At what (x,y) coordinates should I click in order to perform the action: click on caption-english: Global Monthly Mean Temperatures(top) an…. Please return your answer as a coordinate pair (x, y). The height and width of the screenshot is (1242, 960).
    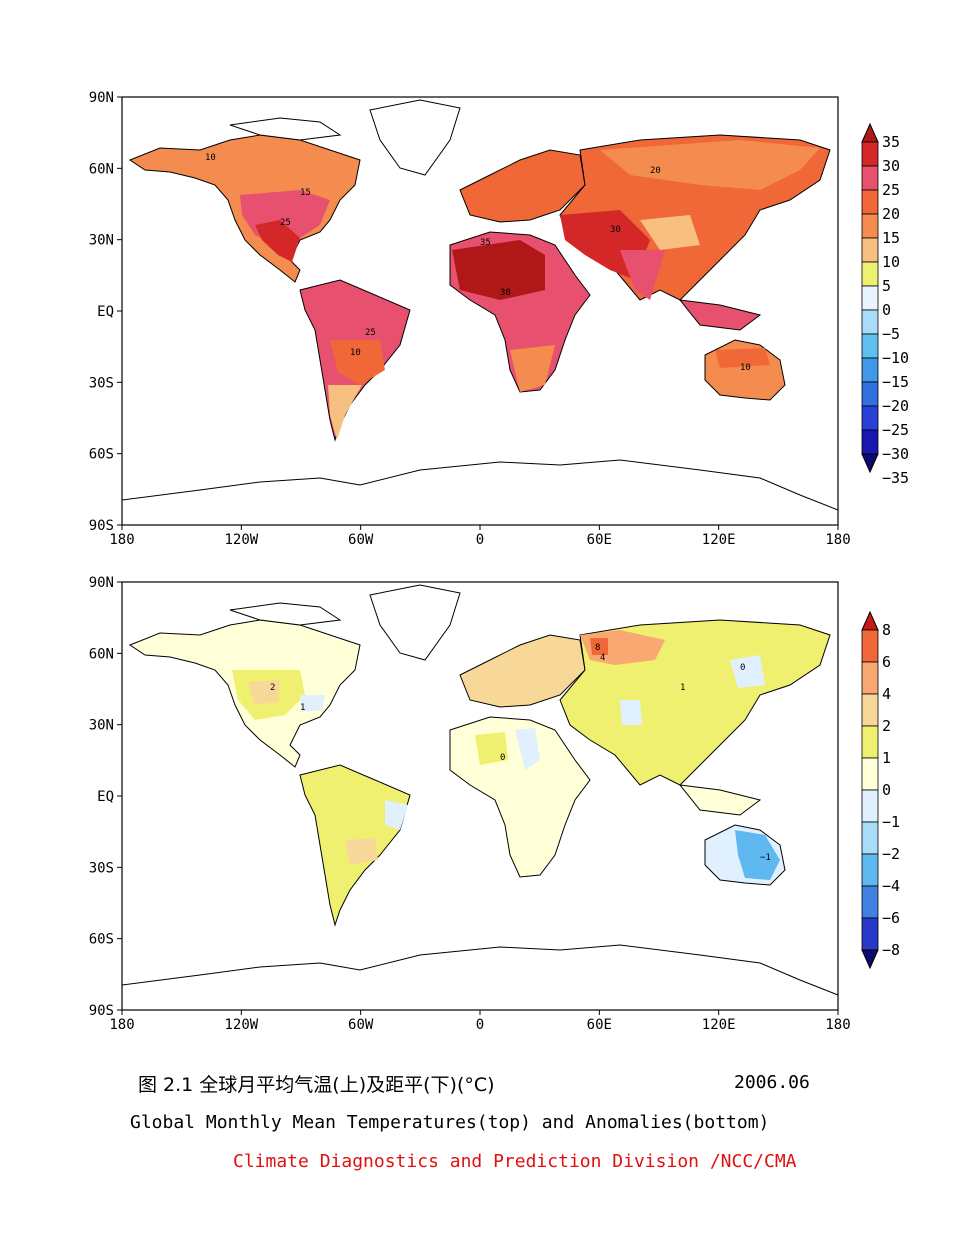
    Looking at the image, I should click on (450, 1122).